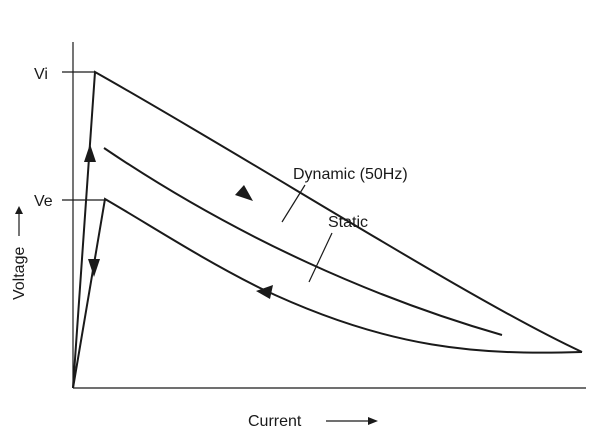  What do you see at coordinates (43, 201) in the screenshot?
I see `tick-label-ve: Ve` at bounding box center [43, 201].